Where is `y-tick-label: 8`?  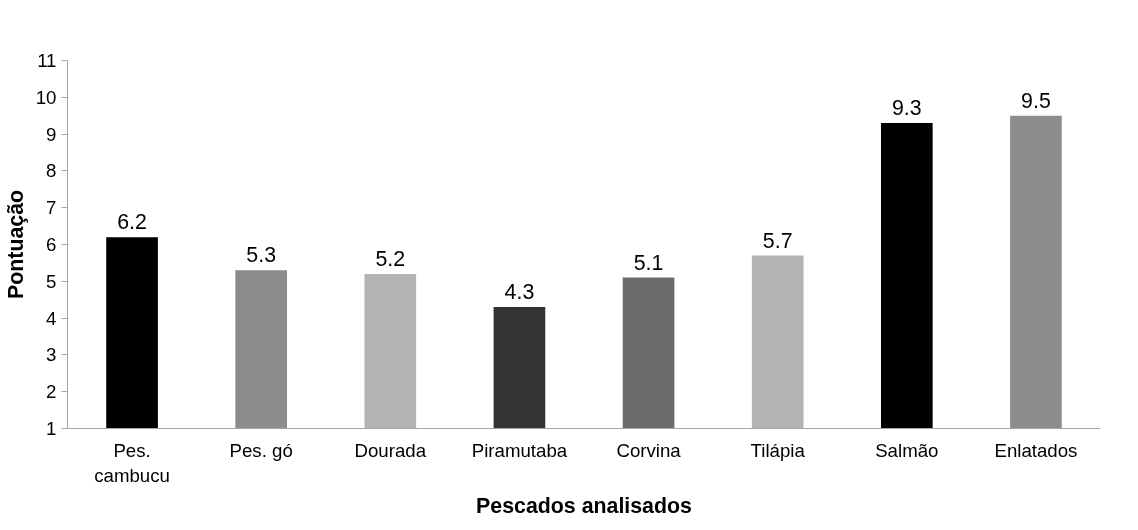
y-tick-label: 8 is located at coordinates (51, 171).